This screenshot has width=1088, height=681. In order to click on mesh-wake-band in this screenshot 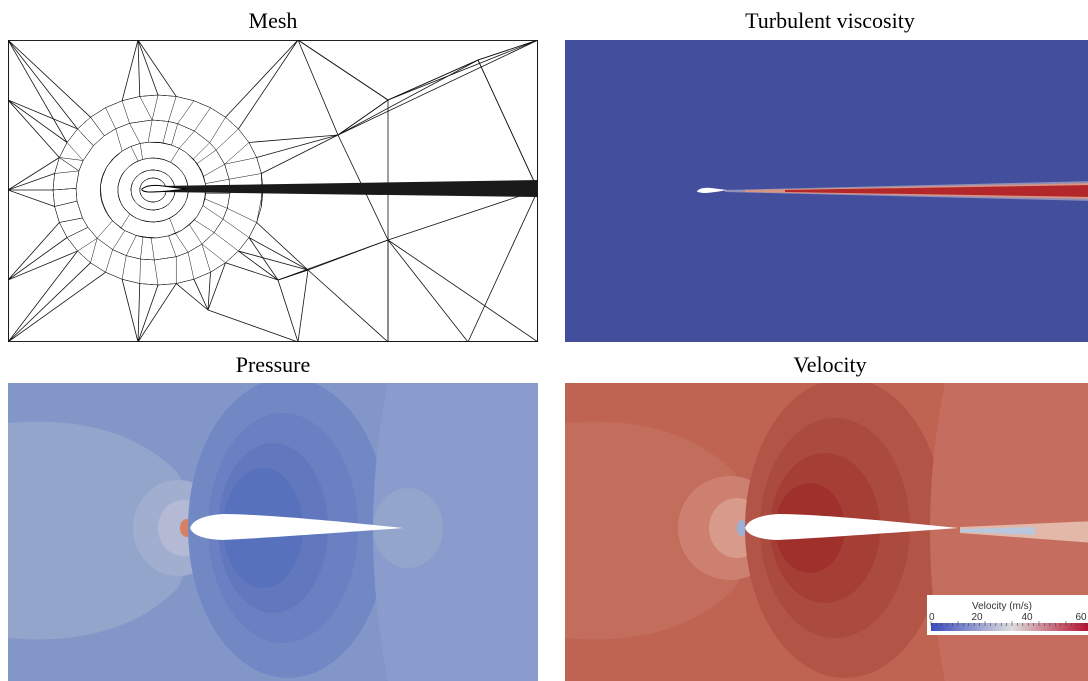, I will do `click(348, 188)`.